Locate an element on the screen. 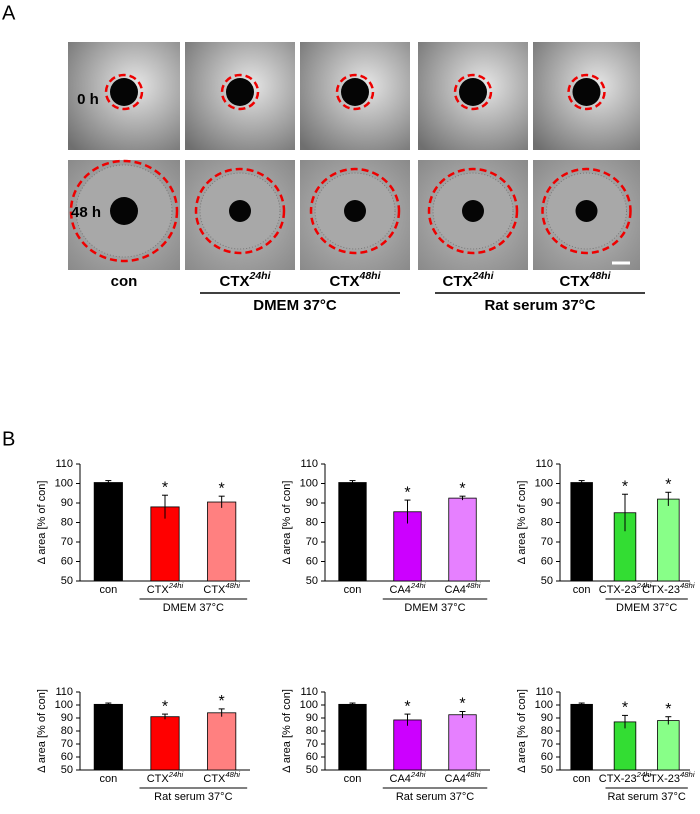  row-label: 48 h is located at coordinates (86, 212).